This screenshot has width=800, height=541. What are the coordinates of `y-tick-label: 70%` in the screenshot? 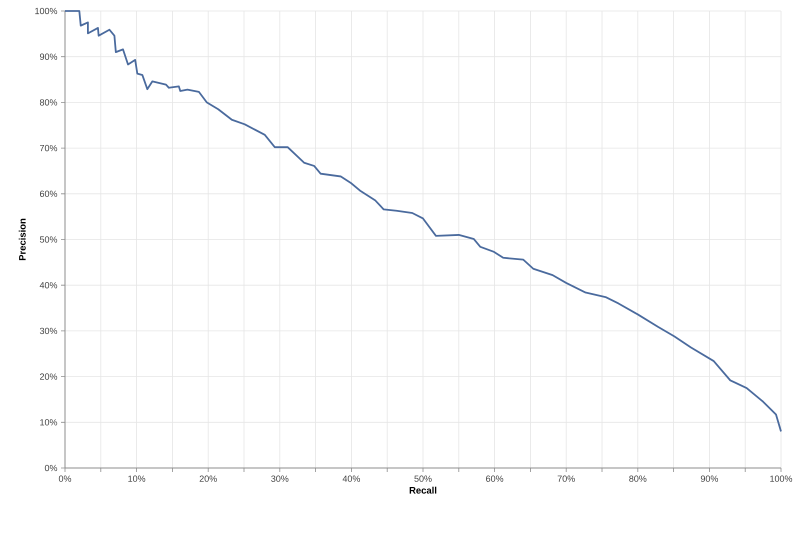 It's located at (49, 148).